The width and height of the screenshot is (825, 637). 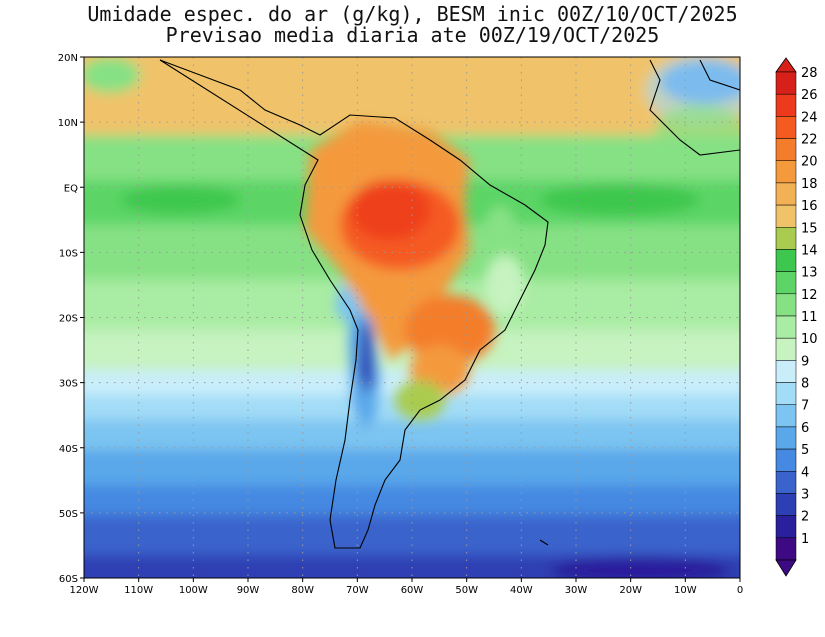 What do you see at coordinates (248, 590) in the screenshot?
I see `lon-tick-label: 90W` at bounding box center [248, 590].